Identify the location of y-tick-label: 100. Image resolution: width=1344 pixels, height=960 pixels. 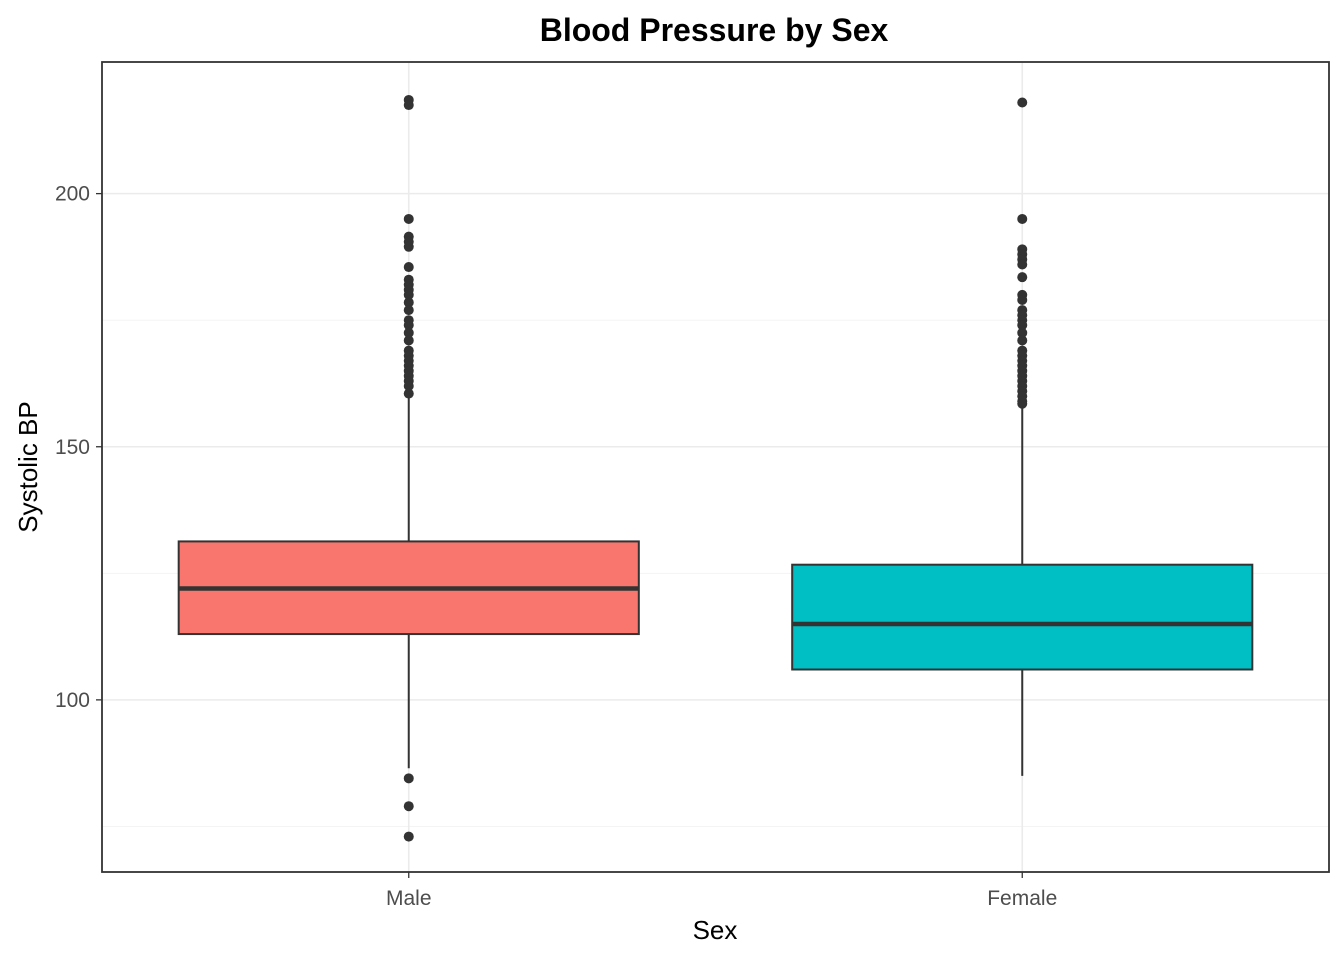
(72, 700).